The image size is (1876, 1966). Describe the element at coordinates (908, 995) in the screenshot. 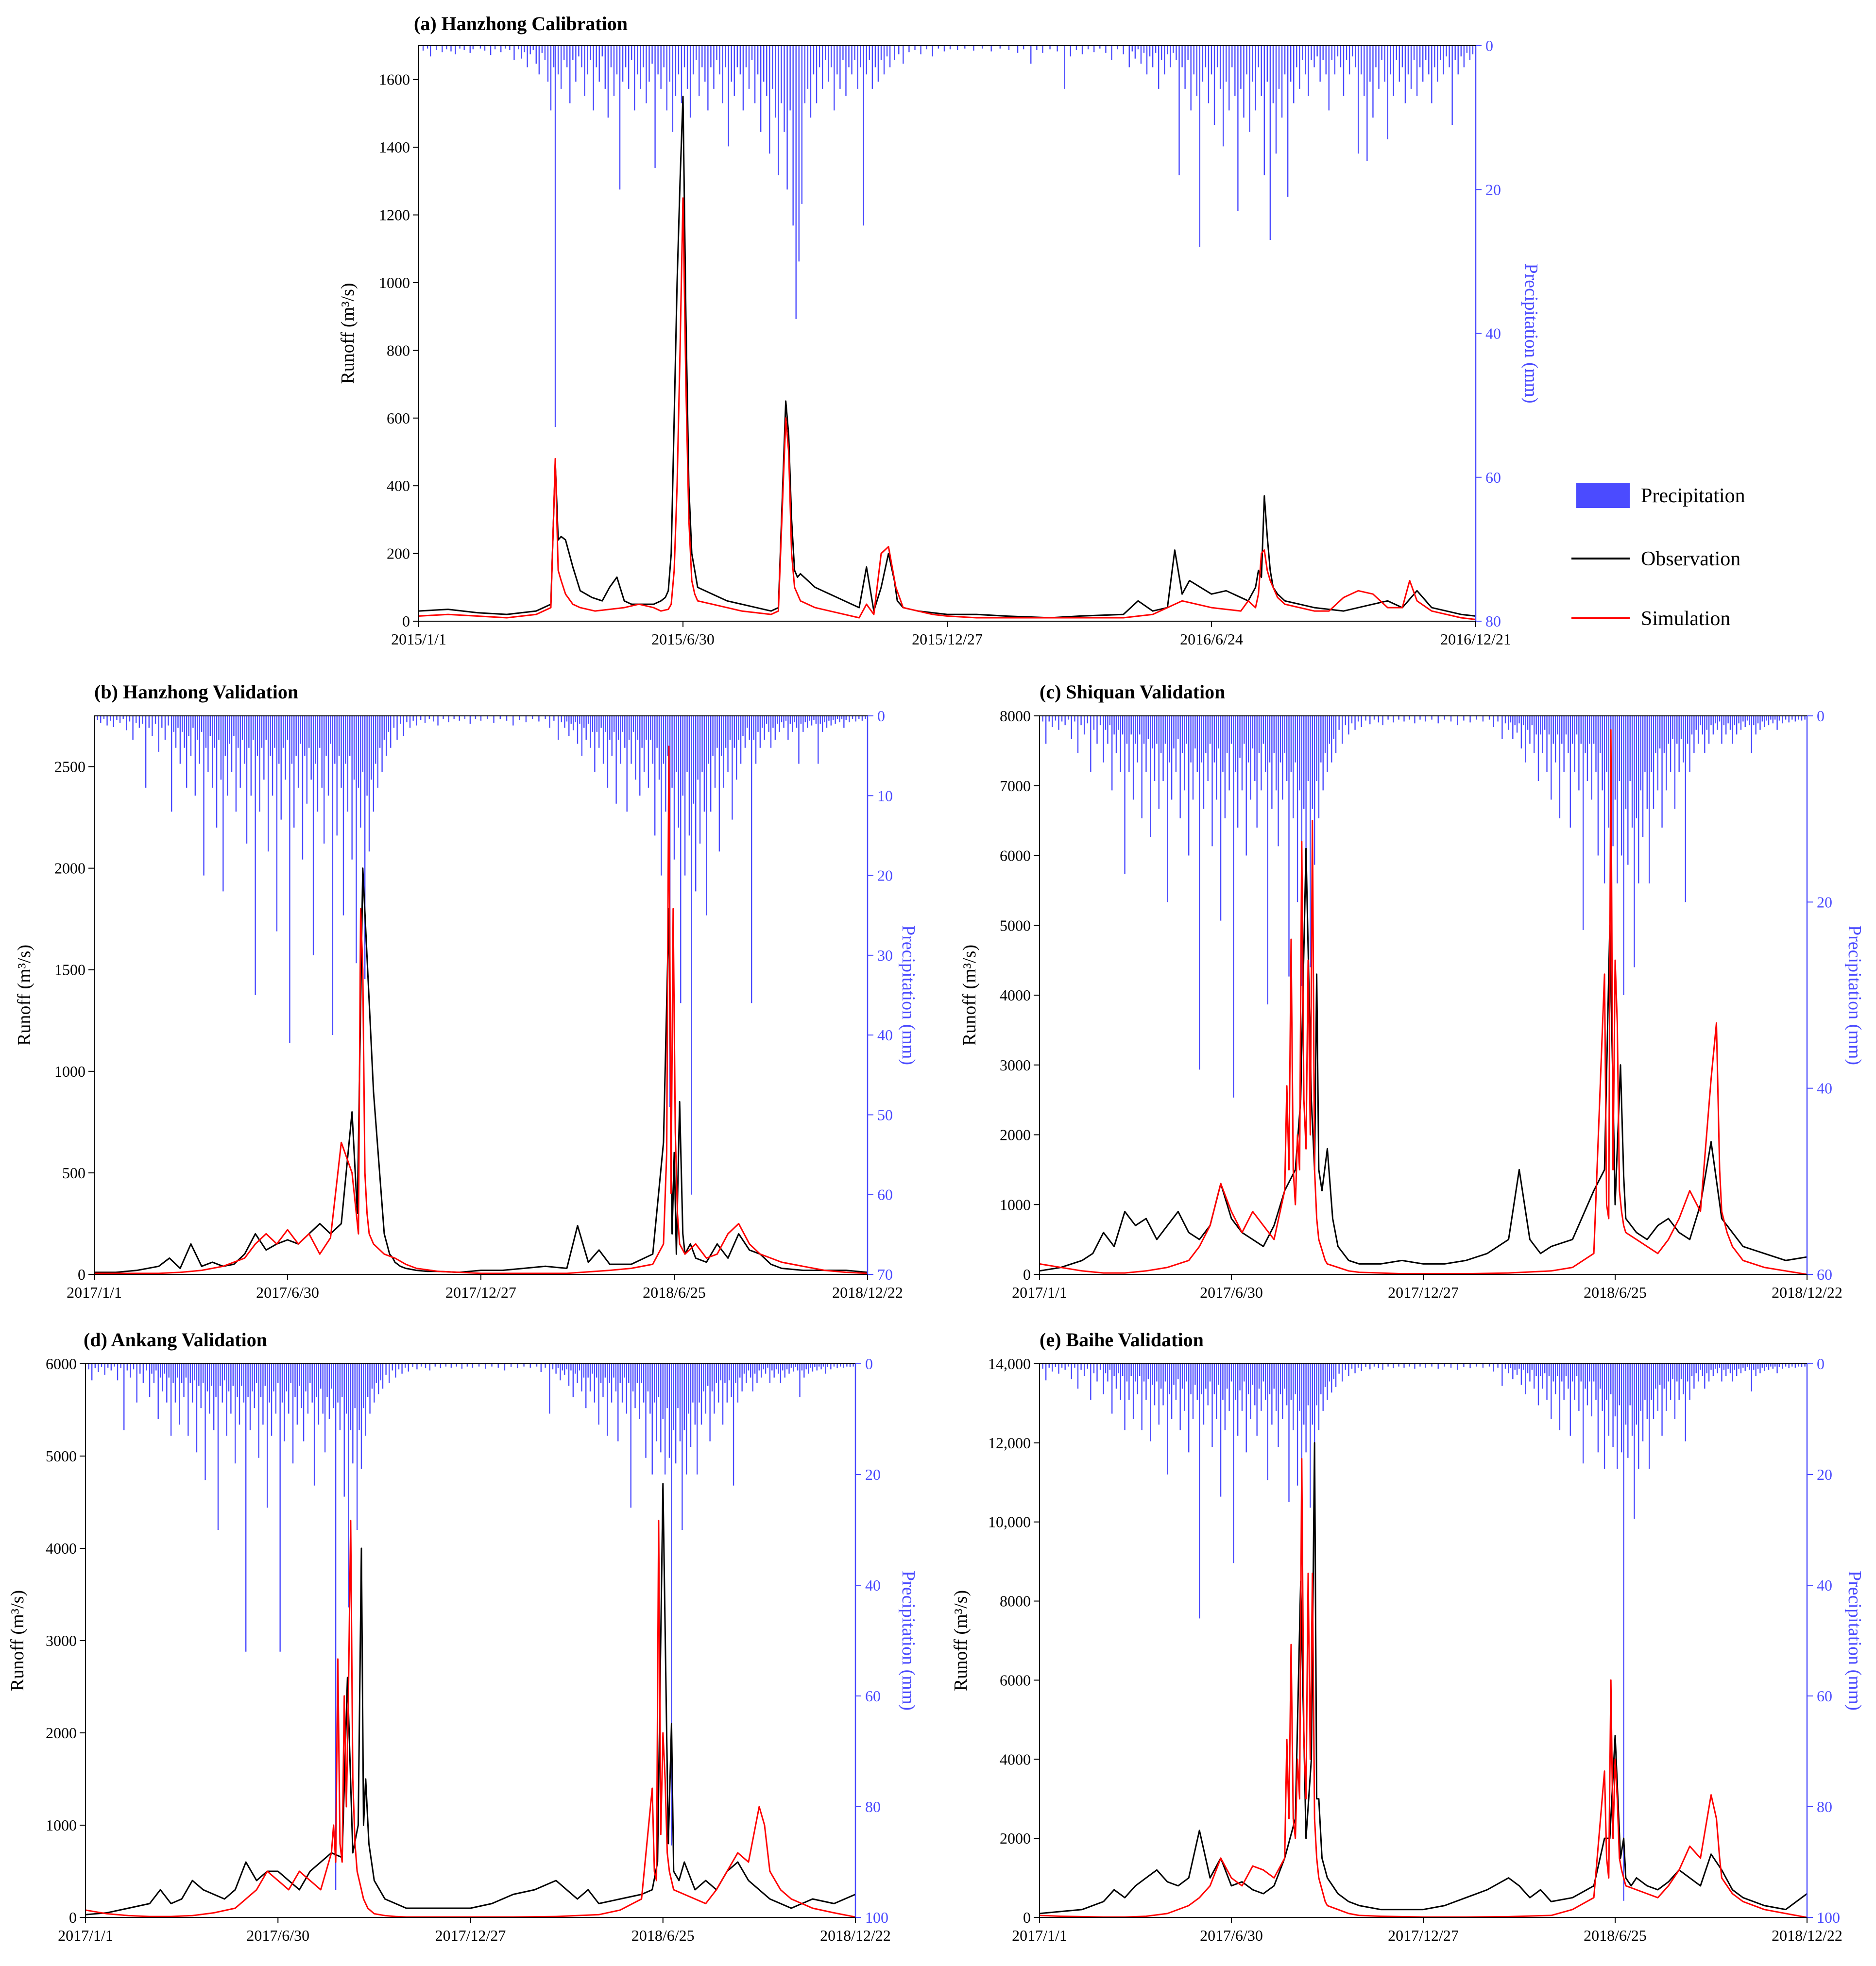

I see `panel-b-y2label: Precipitation (mm)` at that location.